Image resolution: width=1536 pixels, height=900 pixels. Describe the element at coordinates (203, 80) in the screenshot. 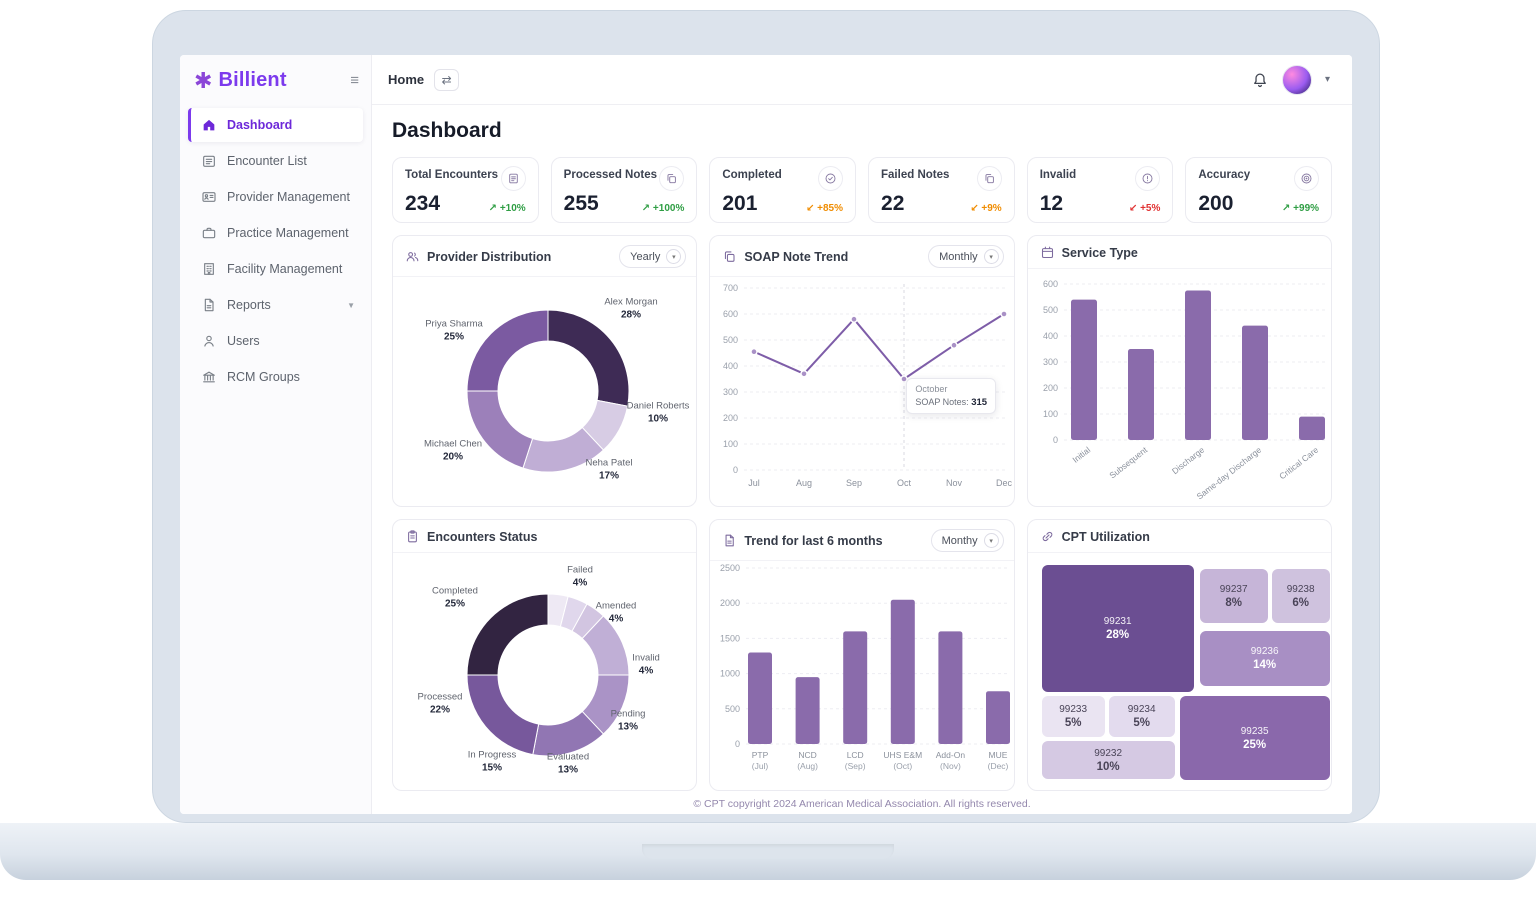

I see `logo-icon: ✱` at that location.